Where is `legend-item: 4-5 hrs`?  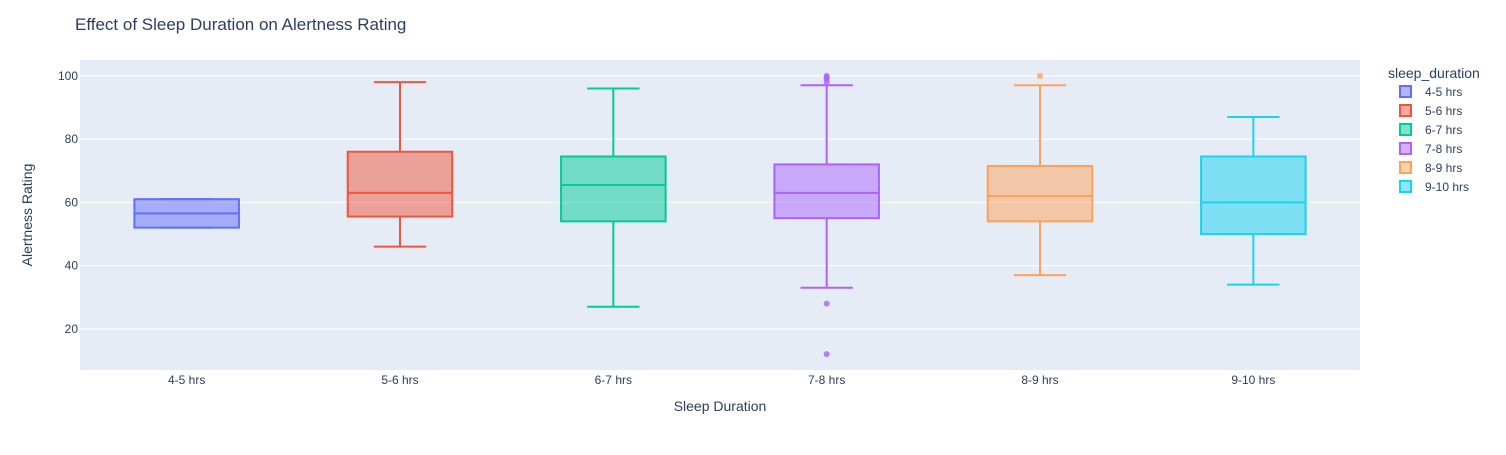
legend-item: 4-5 hrs is located at coordinates (1430, 92).